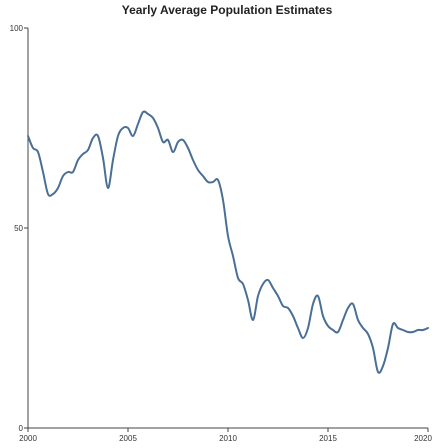 This screenshot has height=448, width=435. Describe the element at coordinates (128, 438) in the screenshot. I see `x-tick-label: 2005` at that location.